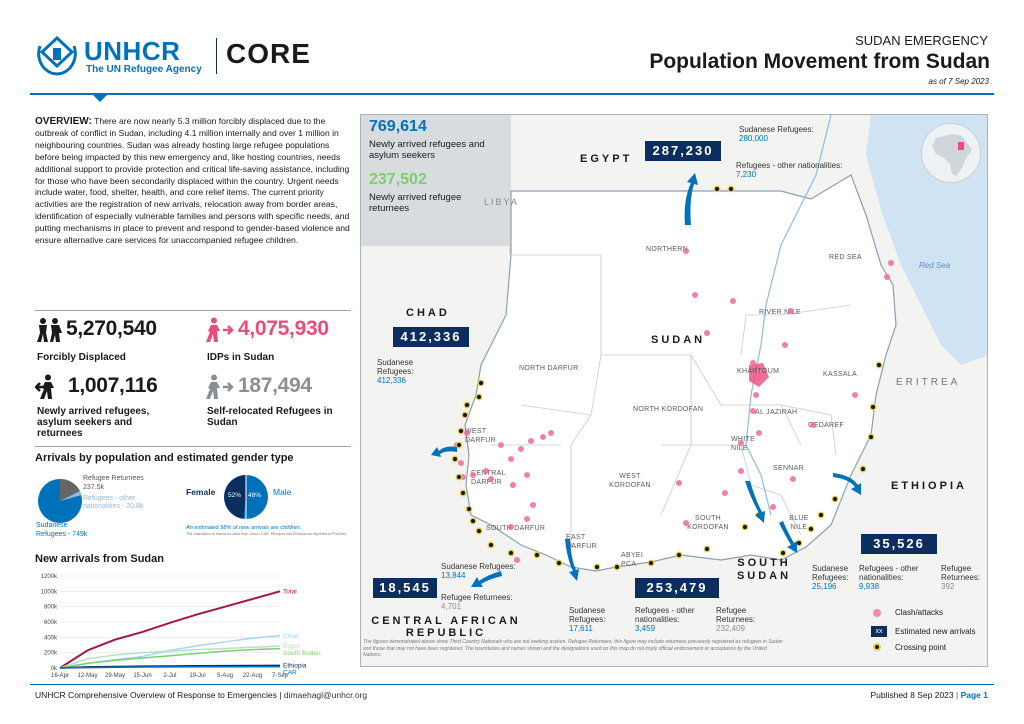 The height and width of the screenshot is (724, 1024). Describe the element at coordinates (398, 126) in the screenshot. I see `newly-arrived-value: 769,614` at that location.